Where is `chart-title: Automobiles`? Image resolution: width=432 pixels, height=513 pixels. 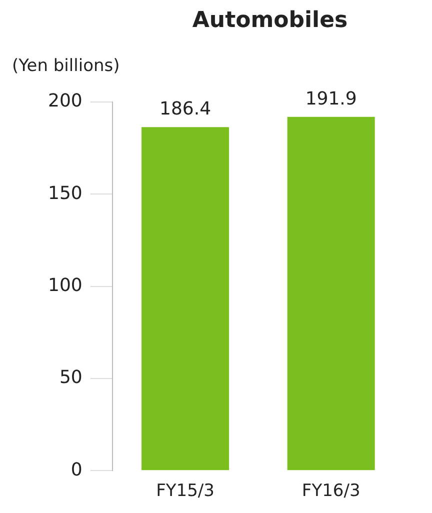
chart-title: Automobiles is located at coordinates (270, 20).